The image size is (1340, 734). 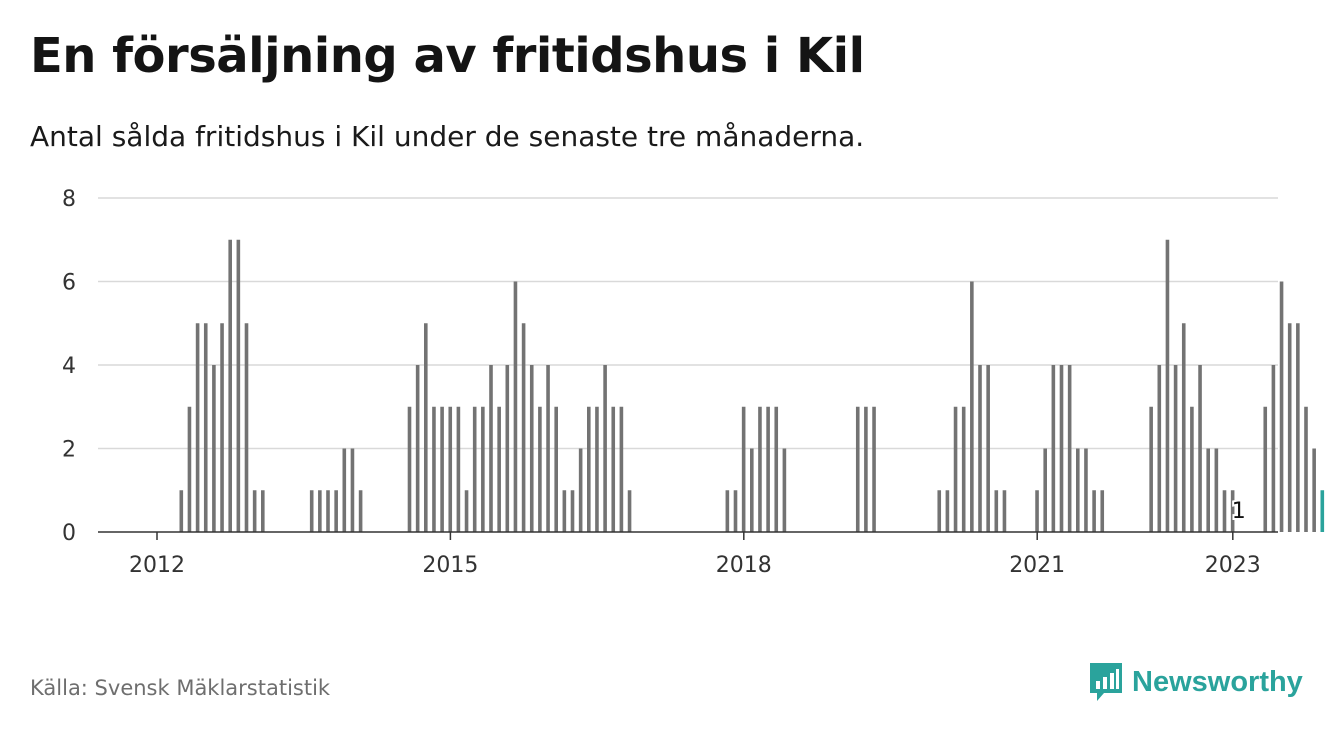 What do you see at coordinates (1037, 565) in the screenshot?
I see `x-tick-label: 2021` at bounding box center [1037, 565].